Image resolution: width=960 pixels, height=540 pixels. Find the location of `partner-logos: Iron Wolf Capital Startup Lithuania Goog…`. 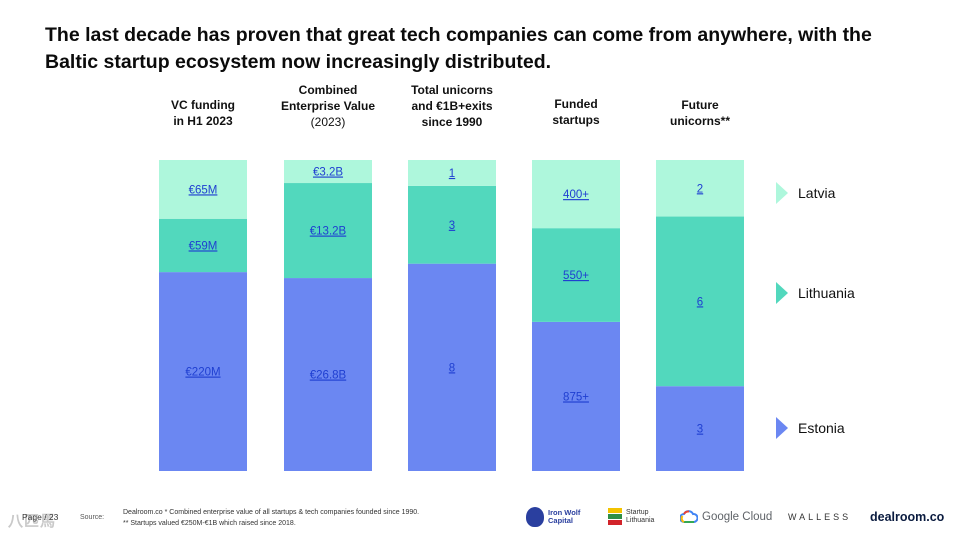

partner-logos: Iron Wolf Capital Startup Lithuania Goog… is located at coordinates (735, 517).